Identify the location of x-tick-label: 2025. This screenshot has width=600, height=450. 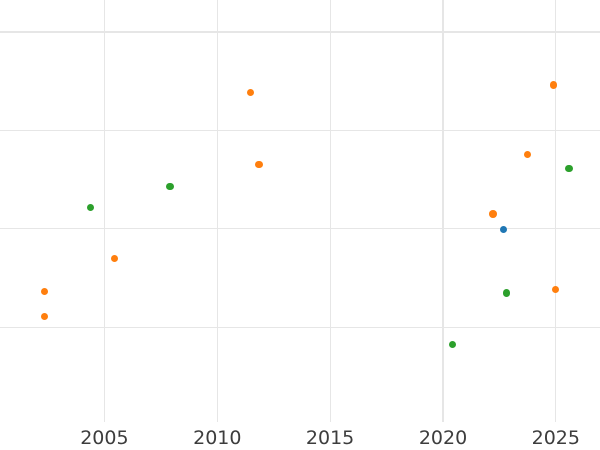
(555, 438).